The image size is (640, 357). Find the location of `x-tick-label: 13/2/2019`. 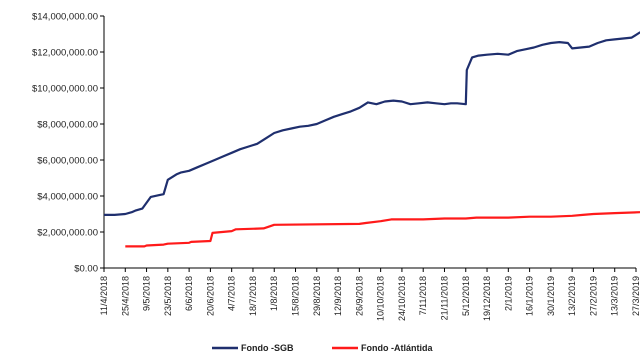

x-tick-label: 13/2/2019 is located at coordinates (572, 296).